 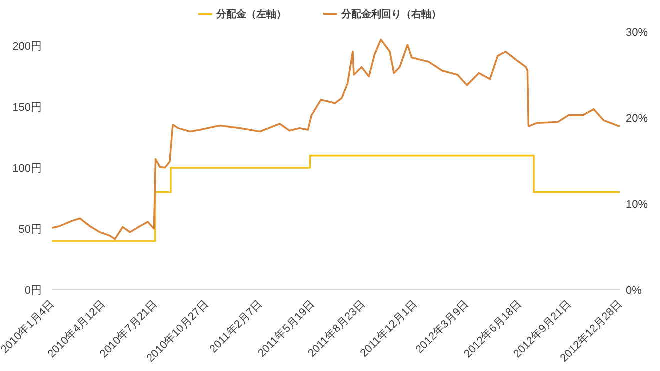 What do you see at coordinates (637, 32) in the screenshot?
I see `y2-tick-label: 30%` at bounding box center [637, 32].